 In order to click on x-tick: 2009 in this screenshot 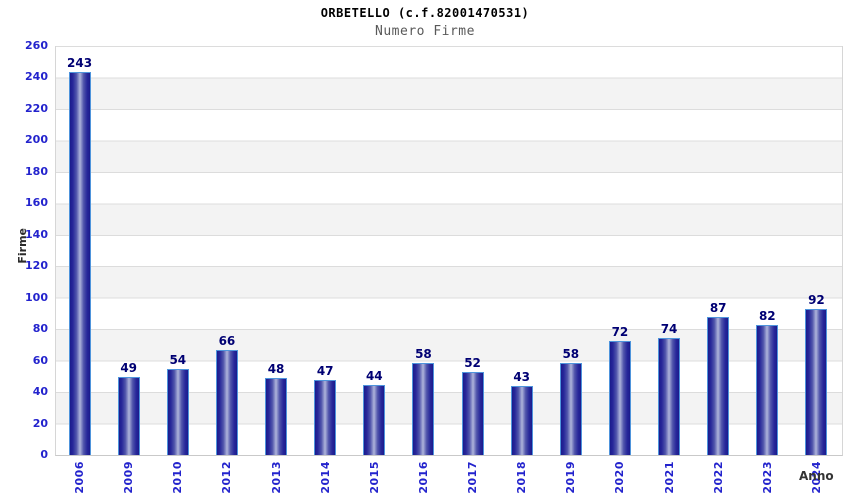, I will do `click(128, 480)`.